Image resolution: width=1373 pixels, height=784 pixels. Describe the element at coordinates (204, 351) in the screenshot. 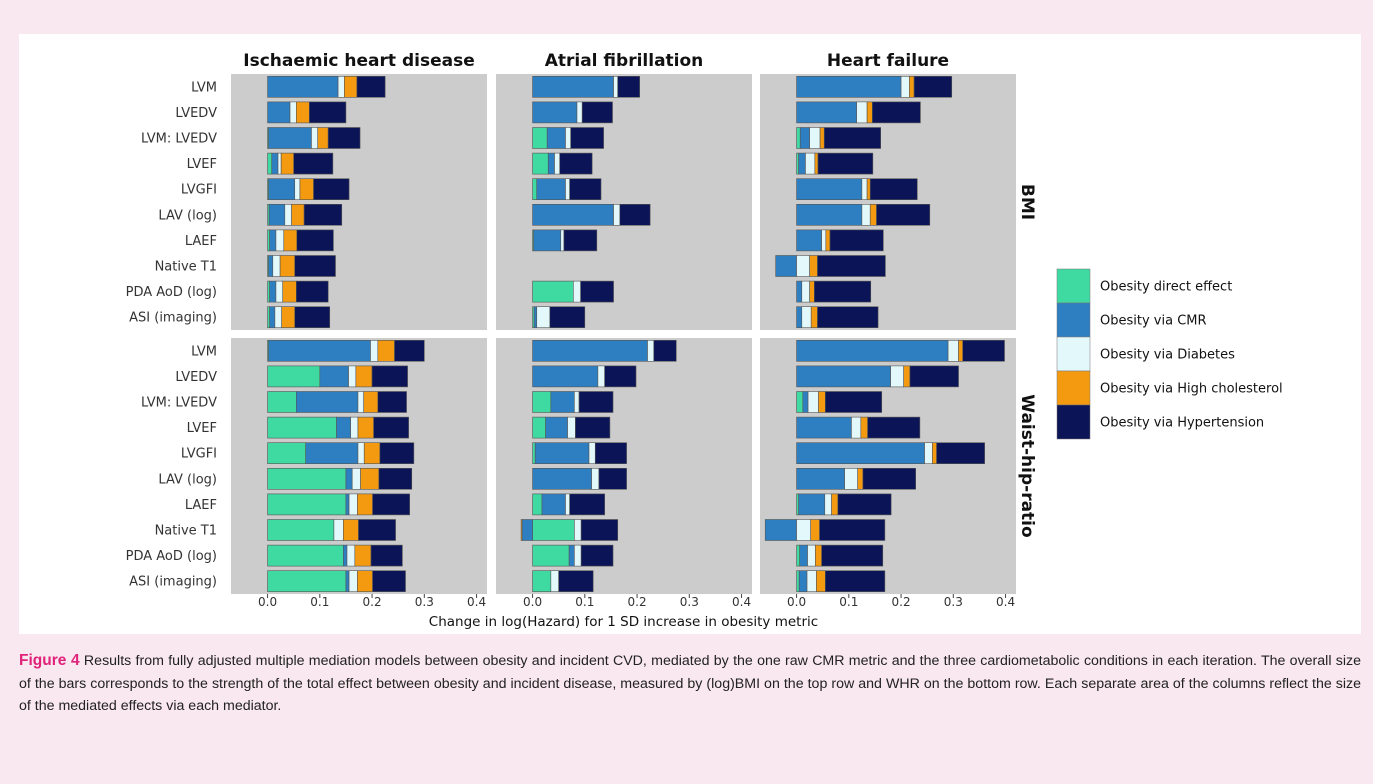

I see `category-label: LVM` at that location.